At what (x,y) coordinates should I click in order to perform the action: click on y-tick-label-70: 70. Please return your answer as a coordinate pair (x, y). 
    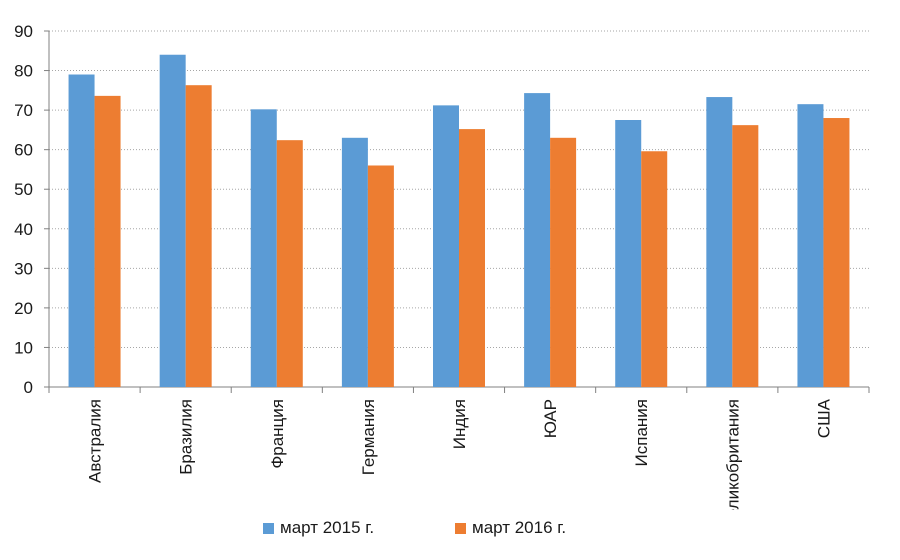
    Looking at the image, I should click on (23, 110).